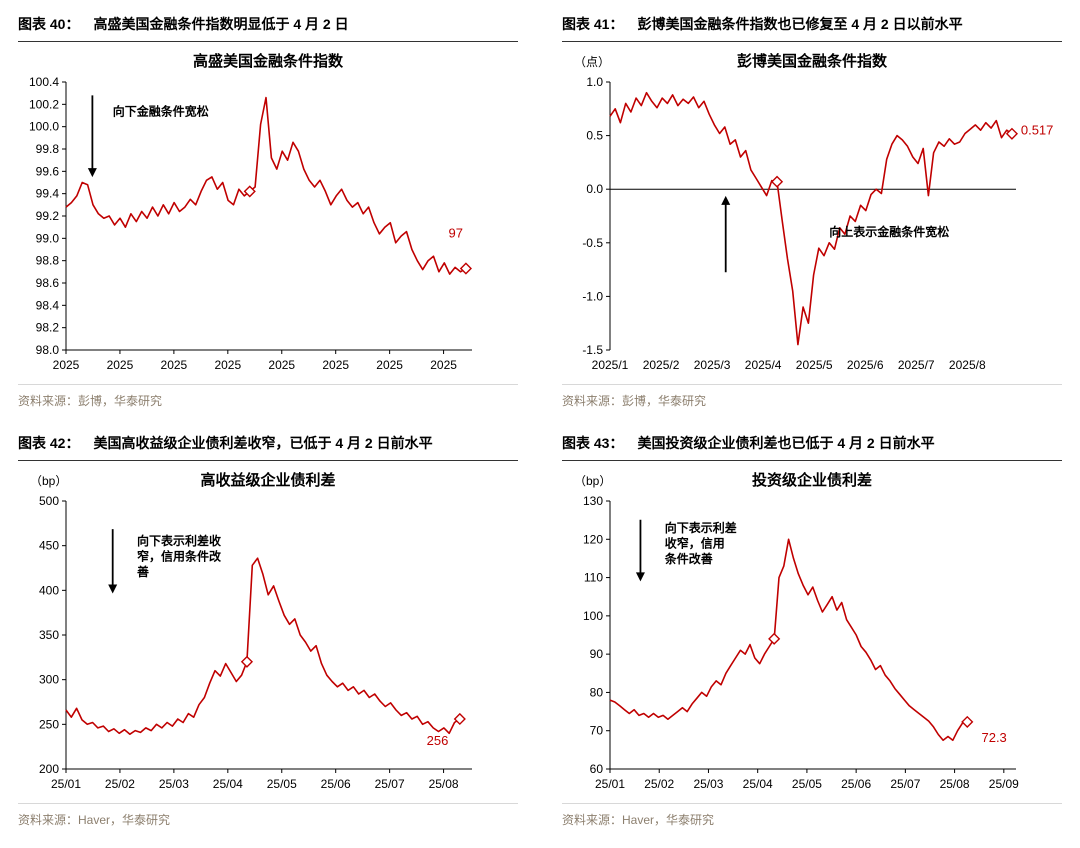  What do you see at coordinates (49, 680) in the screenshot?
I see `svg-text: 300` at bounding box center [49, 680].